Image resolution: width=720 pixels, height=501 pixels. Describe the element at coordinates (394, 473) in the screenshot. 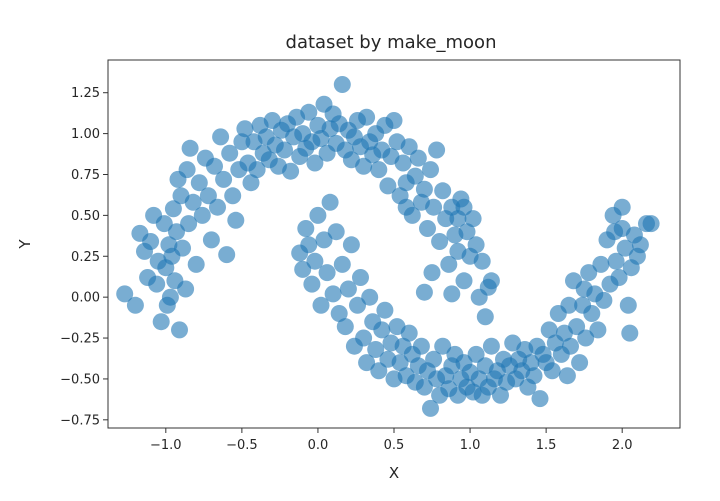

I see `x-axis-label: X` at that location.